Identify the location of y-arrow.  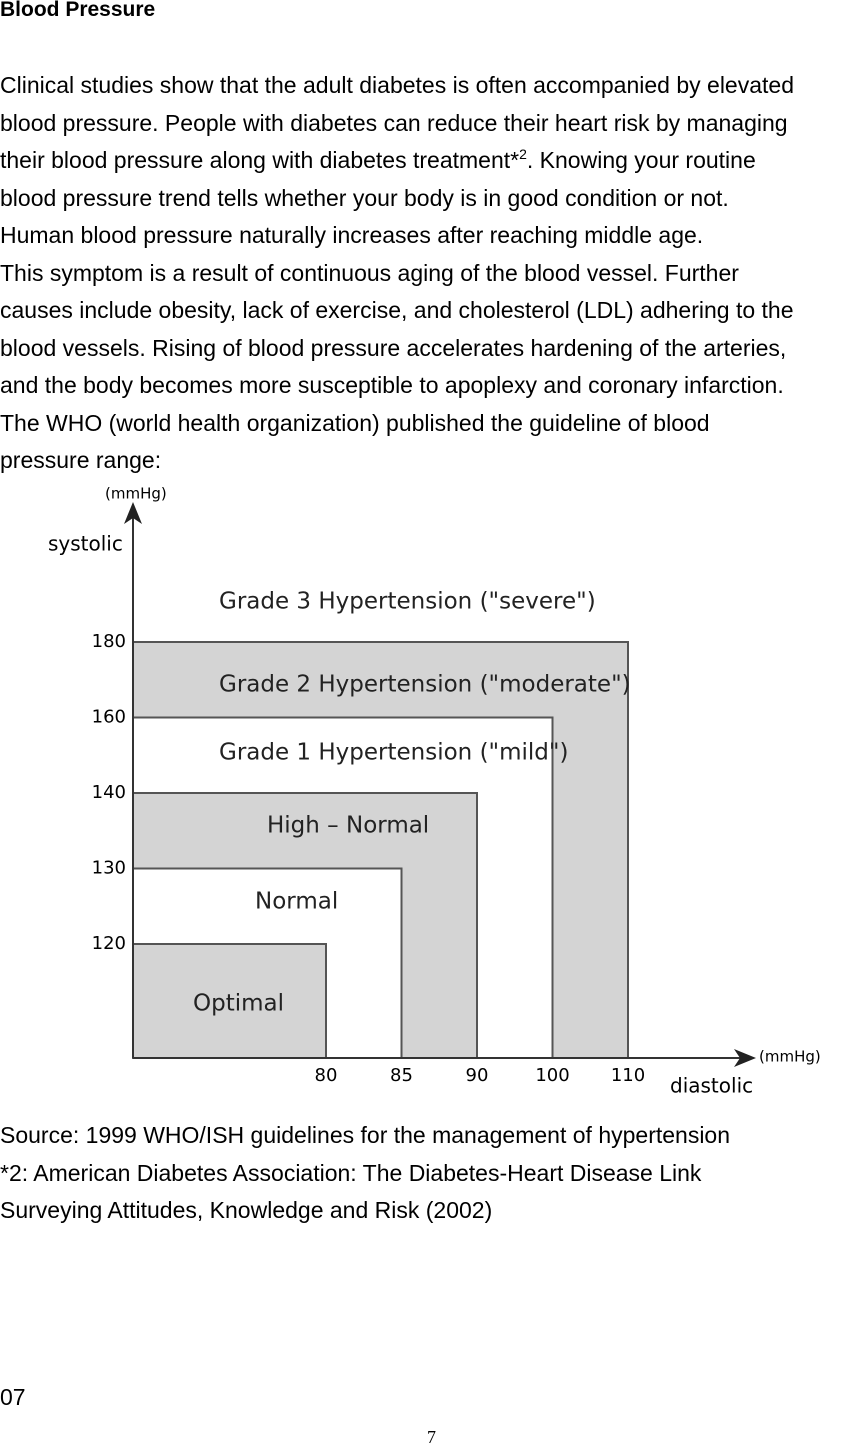
(133, 513).